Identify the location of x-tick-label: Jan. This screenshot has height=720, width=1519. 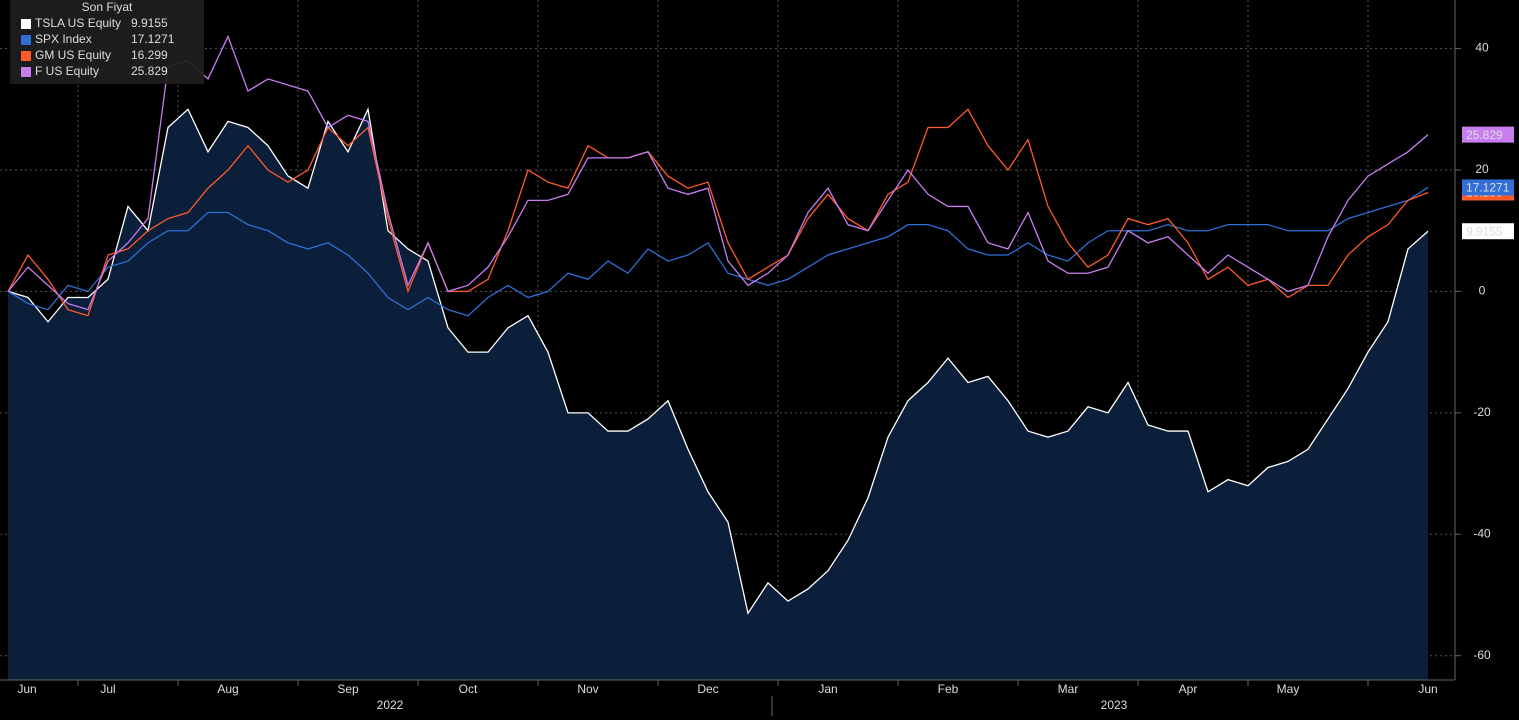
(827, 689).